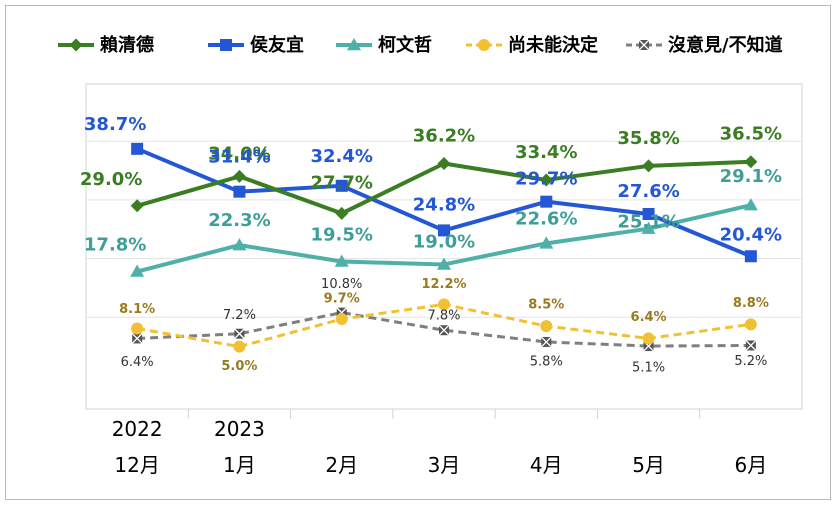  I want to click on data-label: 10.8%, so click(341, 284).